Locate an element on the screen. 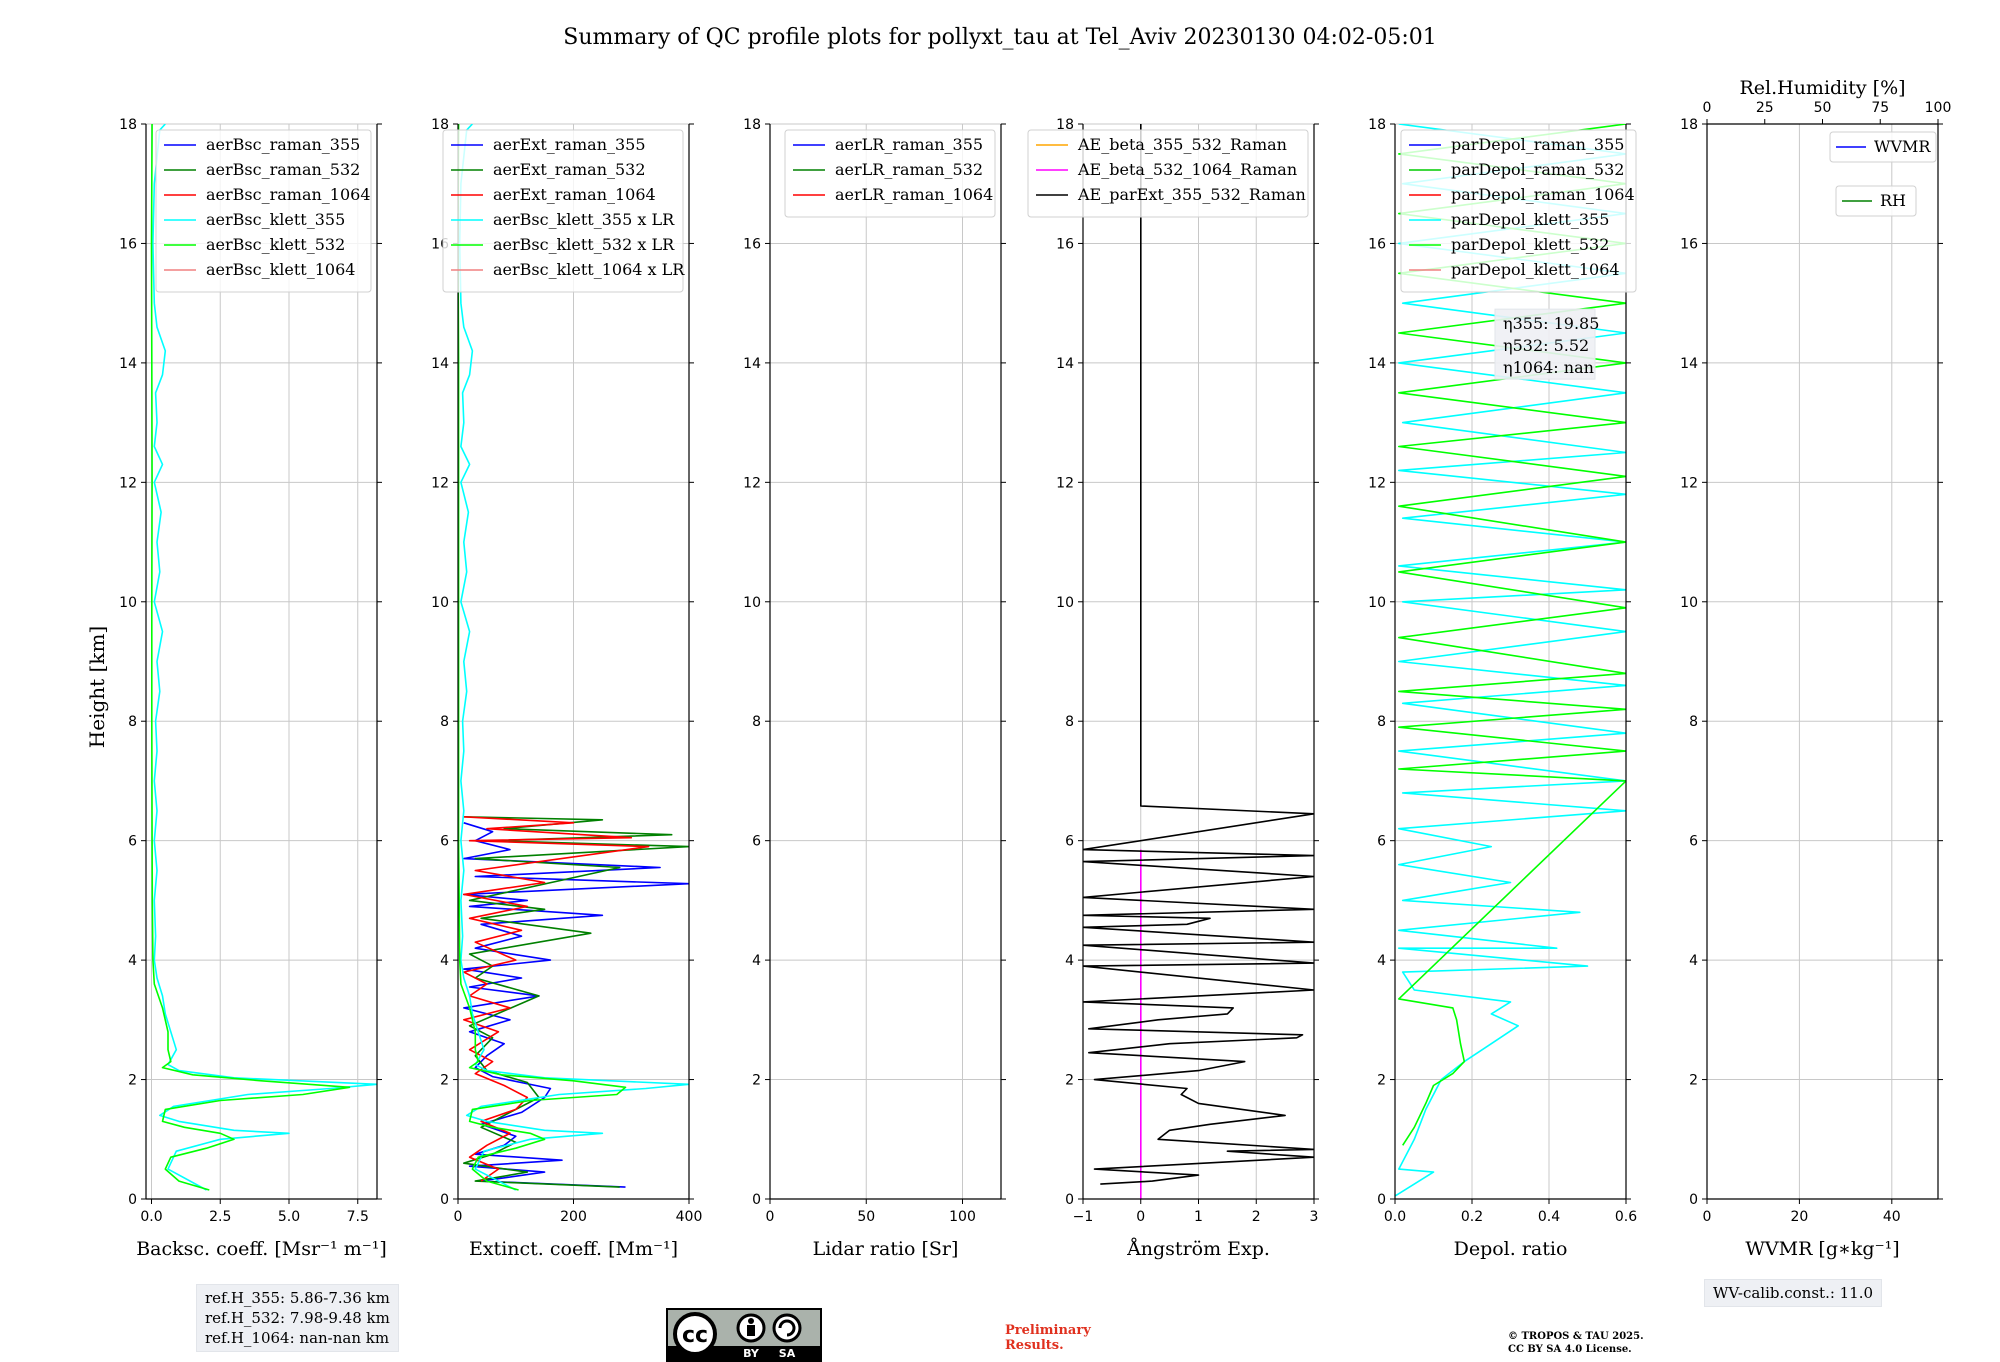 Image resolution: width=2000 pixels, height=1362 pixels. legend-entry: aerExt_raman_1064 is located at coordinates (574, 194).